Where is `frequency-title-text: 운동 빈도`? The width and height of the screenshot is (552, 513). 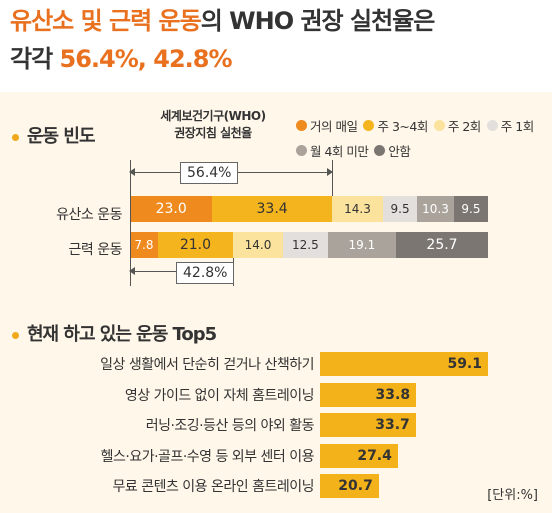 frequency-title-text: 운동 빈도 is located at coordinates (61, 136).